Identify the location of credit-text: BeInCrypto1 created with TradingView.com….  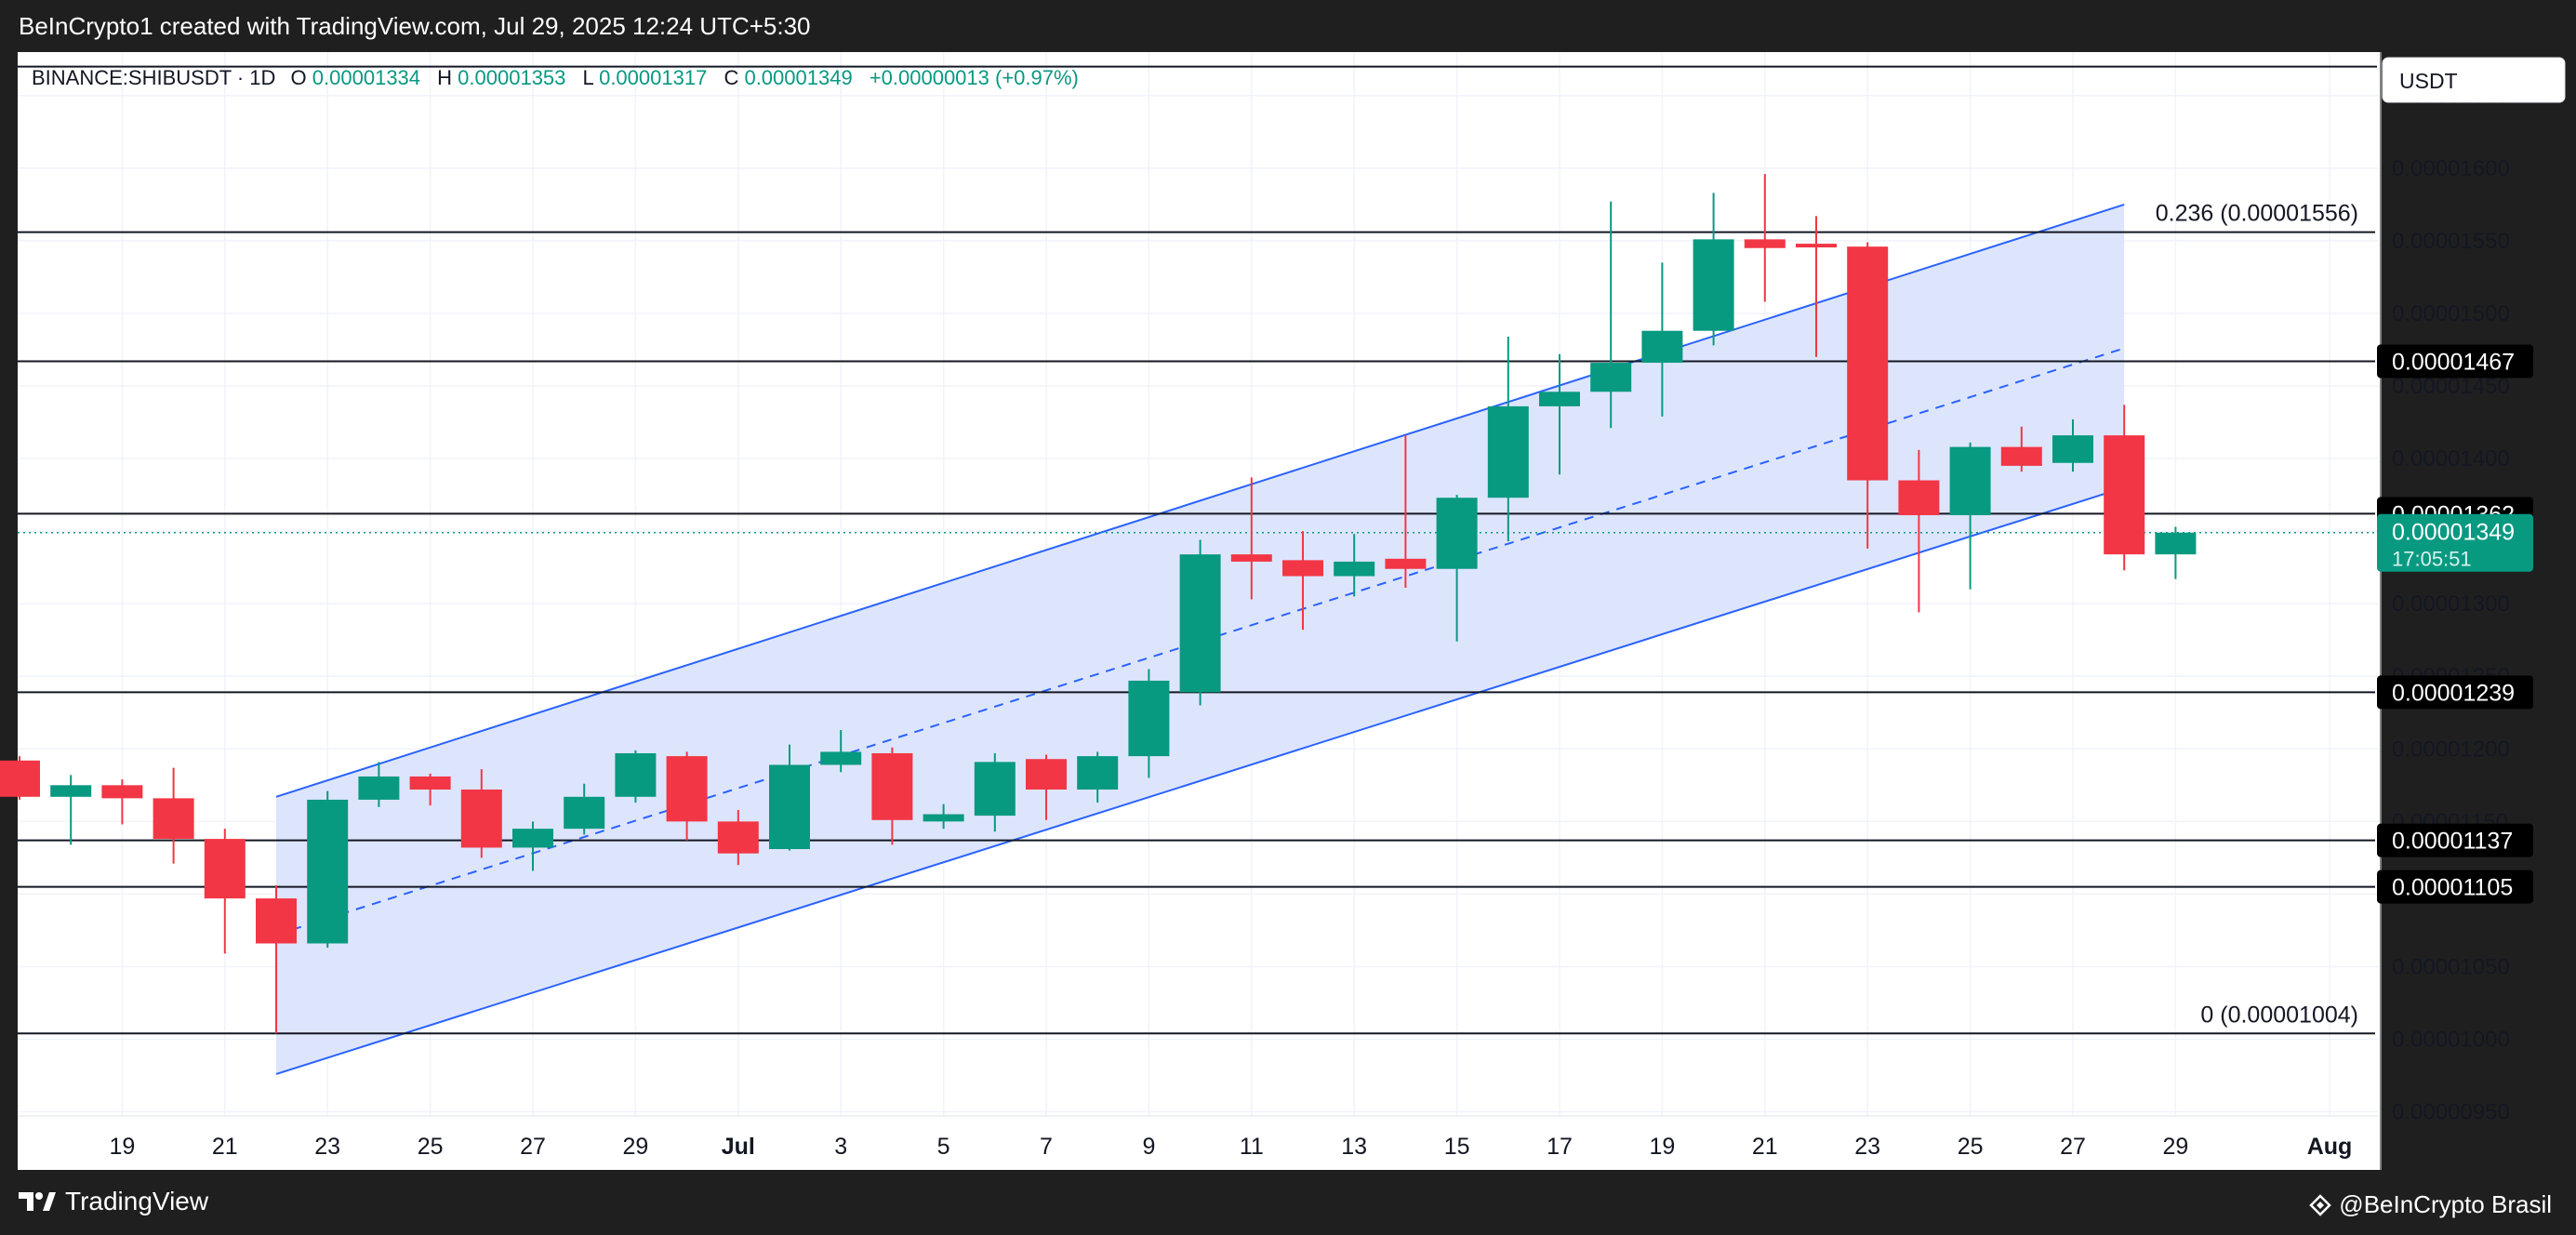
(415, 26).